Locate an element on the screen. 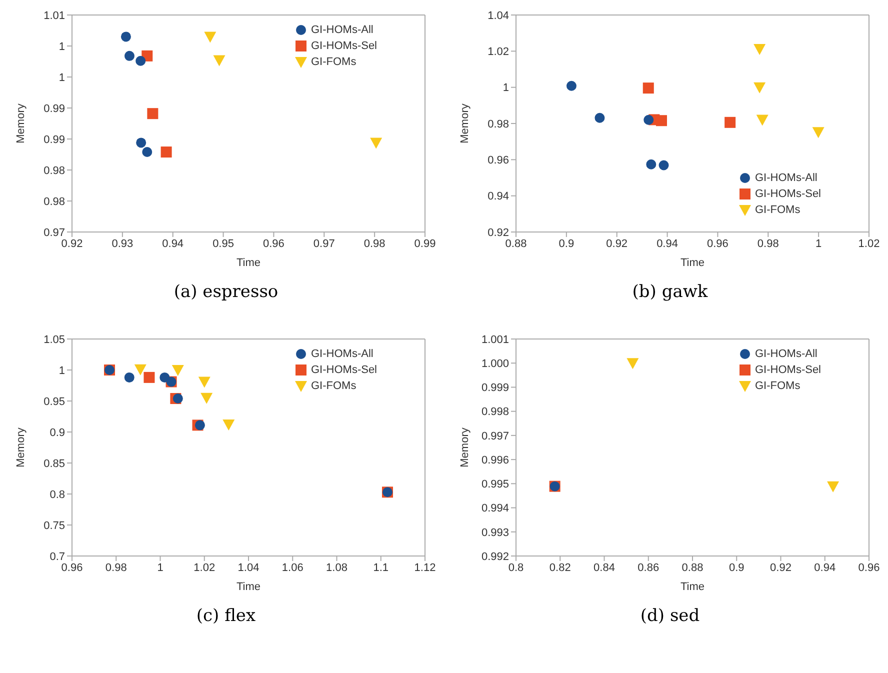 The width and height of the screenshot is (888, 673). x-tick-label: 0.97 is located at coordinates (324, 244).